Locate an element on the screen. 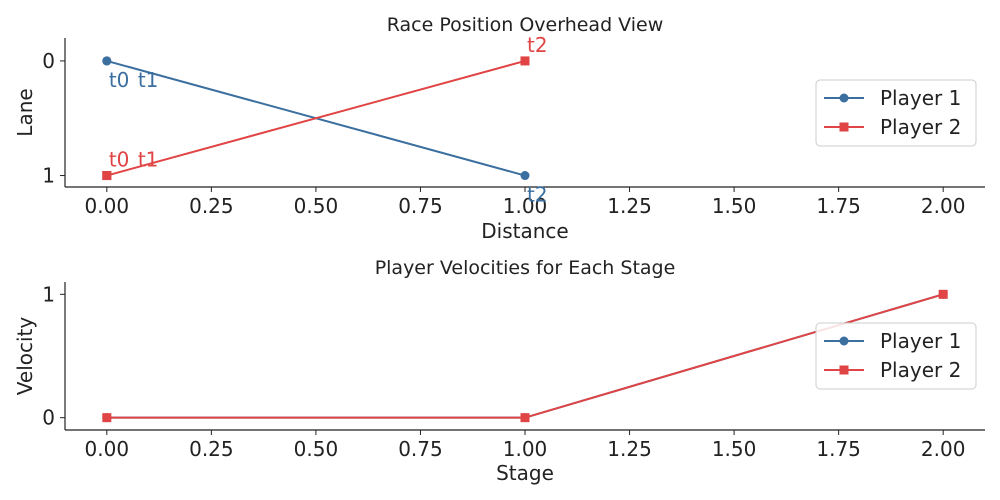  y-axis-label: Velocity is located at coordinates (25, 356).